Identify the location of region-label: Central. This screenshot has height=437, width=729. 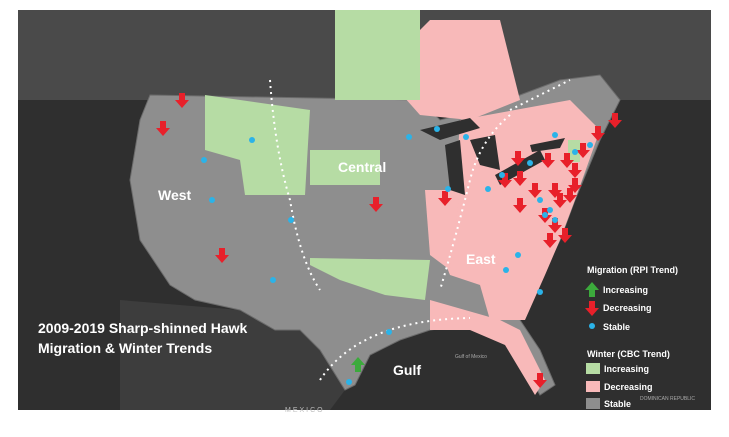
(362, 167).